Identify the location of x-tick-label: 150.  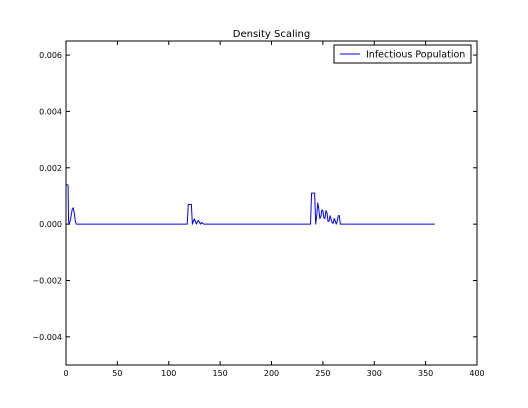
(219, 373).